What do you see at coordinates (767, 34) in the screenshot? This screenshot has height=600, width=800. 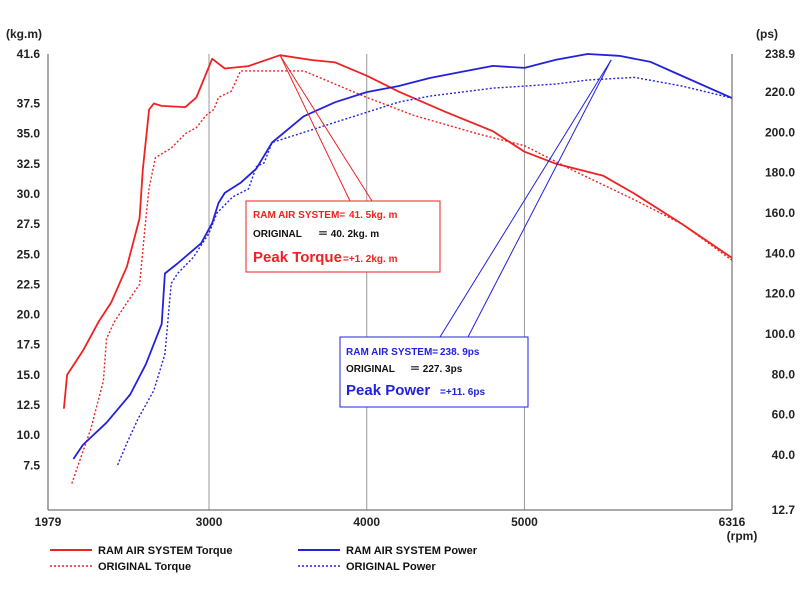 I see `right-axis-unit: (ps)` at bounding box center [767, 34].